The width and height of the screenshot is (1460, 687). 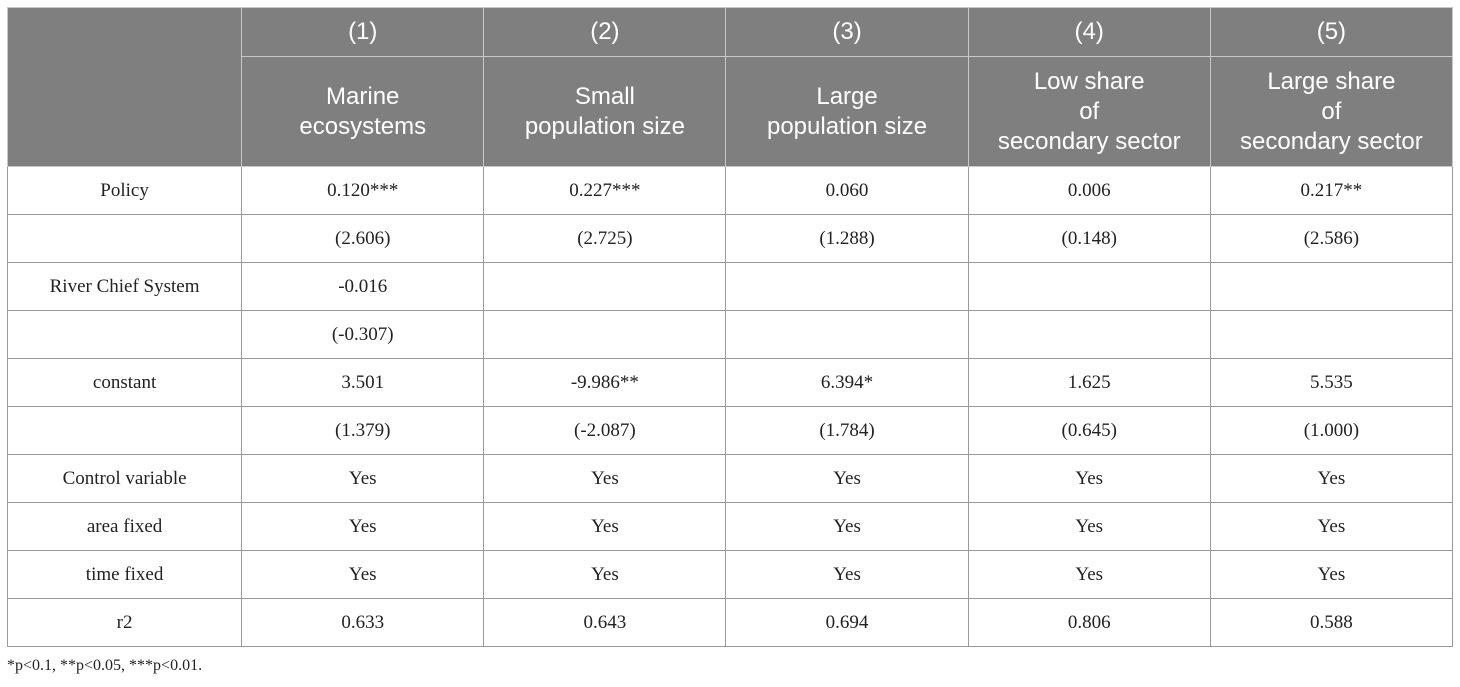 I want to click on column-label-5: Large share of secondary sector, so click(x=1331, y=111).